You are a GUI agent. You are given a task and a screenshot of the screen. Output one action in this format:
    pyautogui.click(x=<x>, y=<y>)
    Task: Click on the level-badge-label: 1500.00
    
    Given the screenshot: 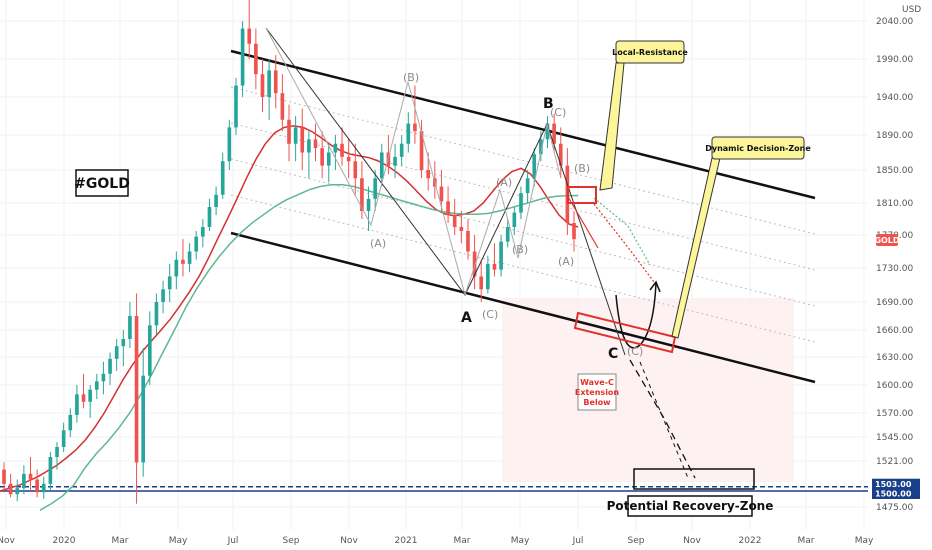 What is the action you would take?
    pyautogui.click(x=893, y=494)
    